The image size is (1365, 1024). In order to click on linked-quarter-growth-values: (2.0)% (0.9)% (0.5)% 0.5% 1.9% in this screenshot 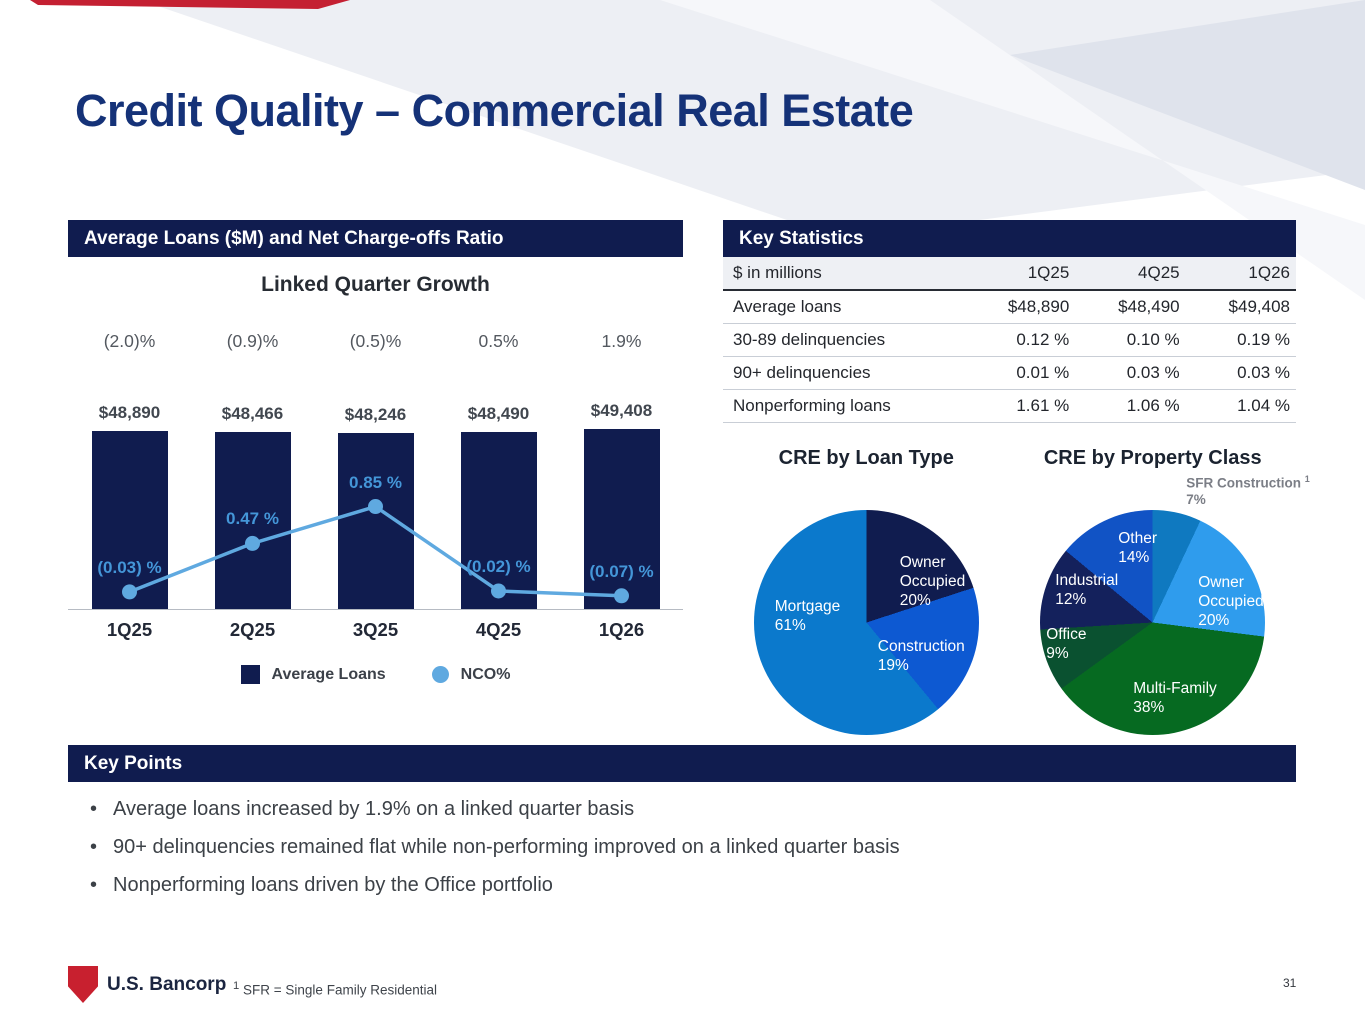, I will do `click(375, 341)`.